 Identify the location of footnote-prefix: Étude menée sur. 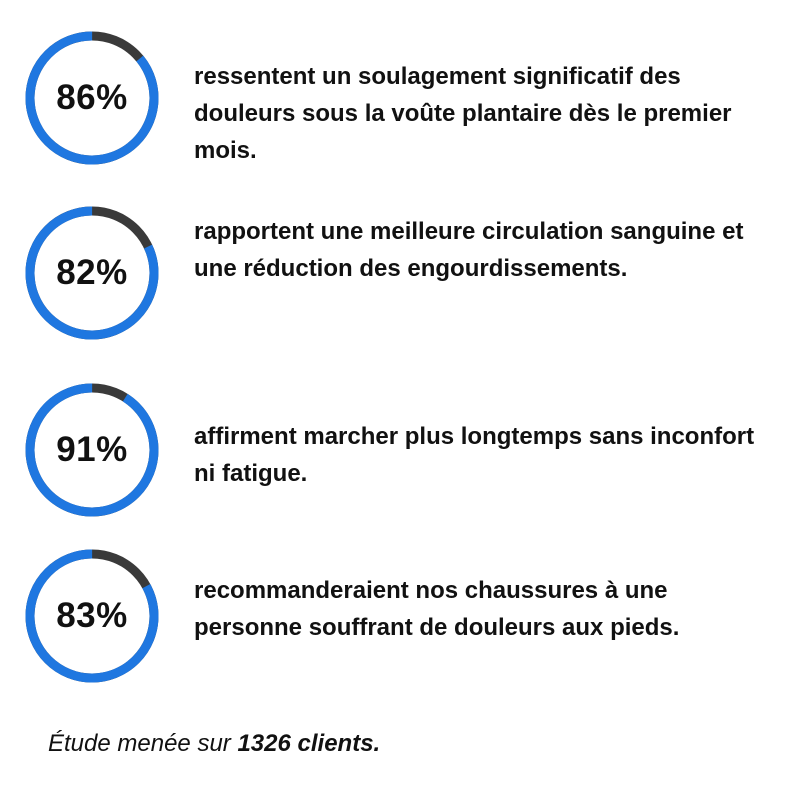
(143, 743).